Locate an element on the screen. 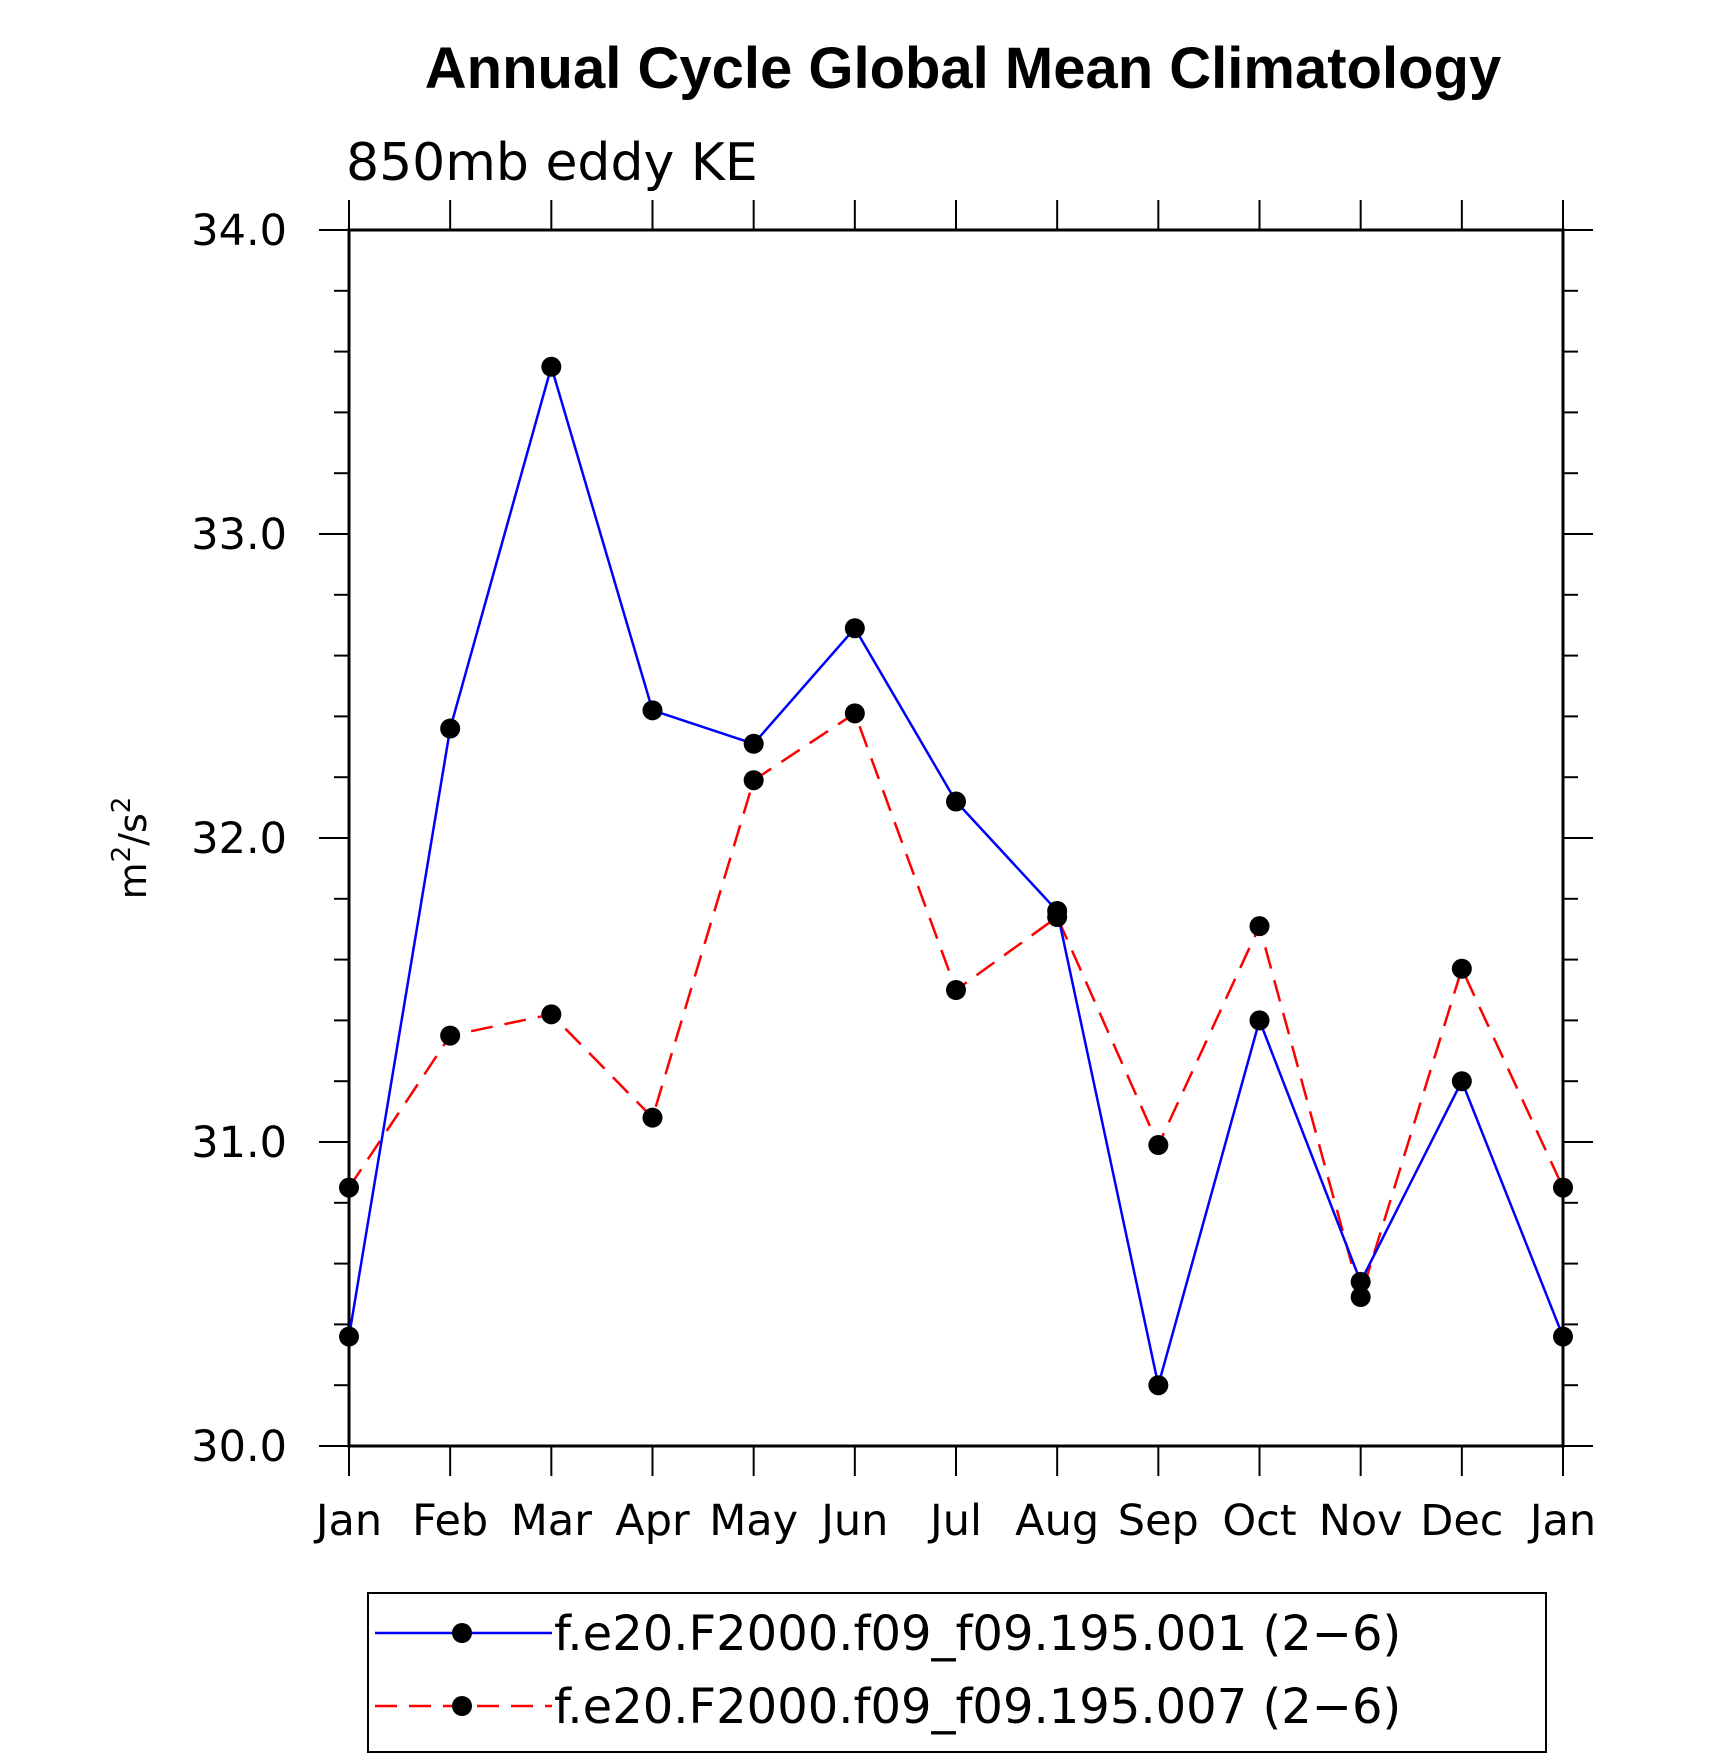 Image resolution: width=1710 pixels, height=1762 pixels. y-tick-label: 31.0 is located at coordinates (239, 1143).